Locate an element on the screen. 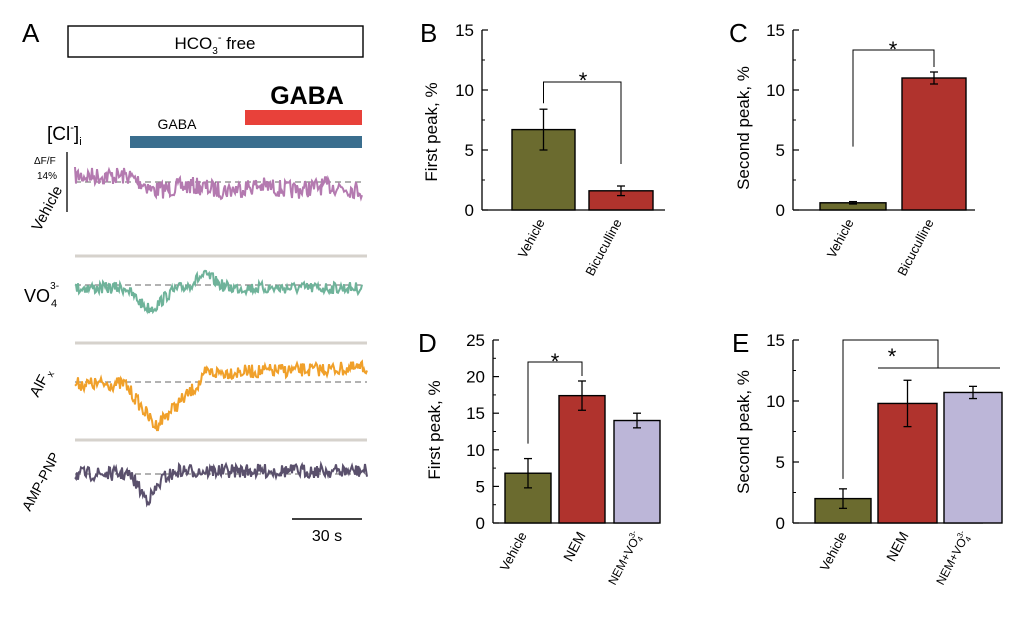  axis-b: 0 5 10 15 is located at coordinates (560, 120).